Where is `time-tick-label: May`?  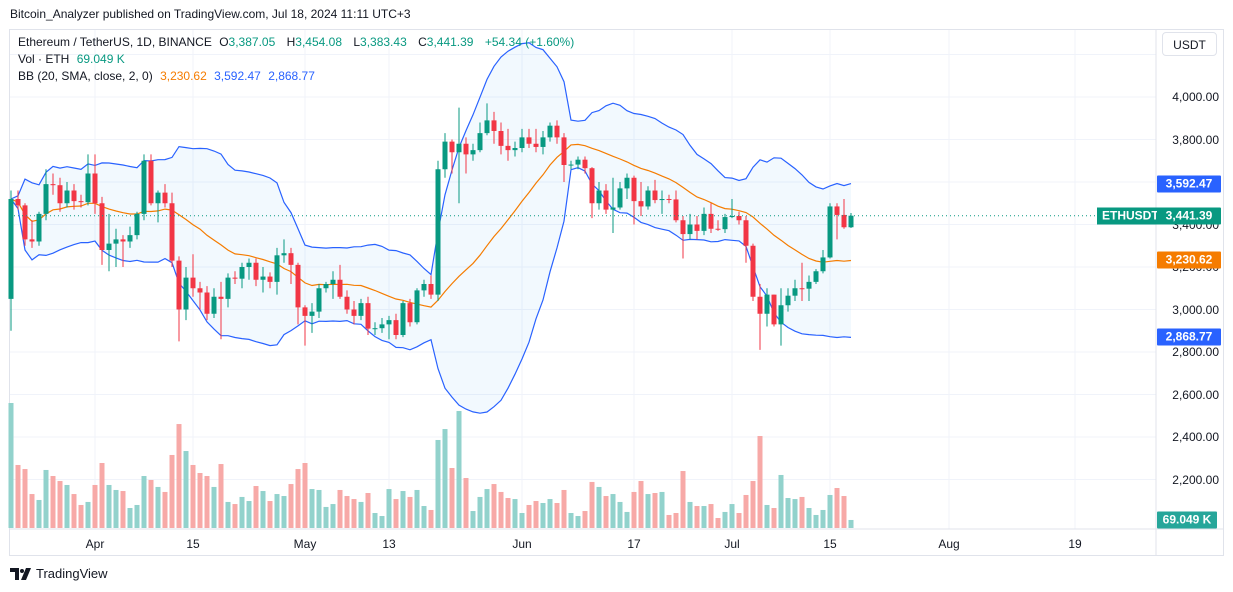
time-tick-label: May is located at coordinates (305, 544).